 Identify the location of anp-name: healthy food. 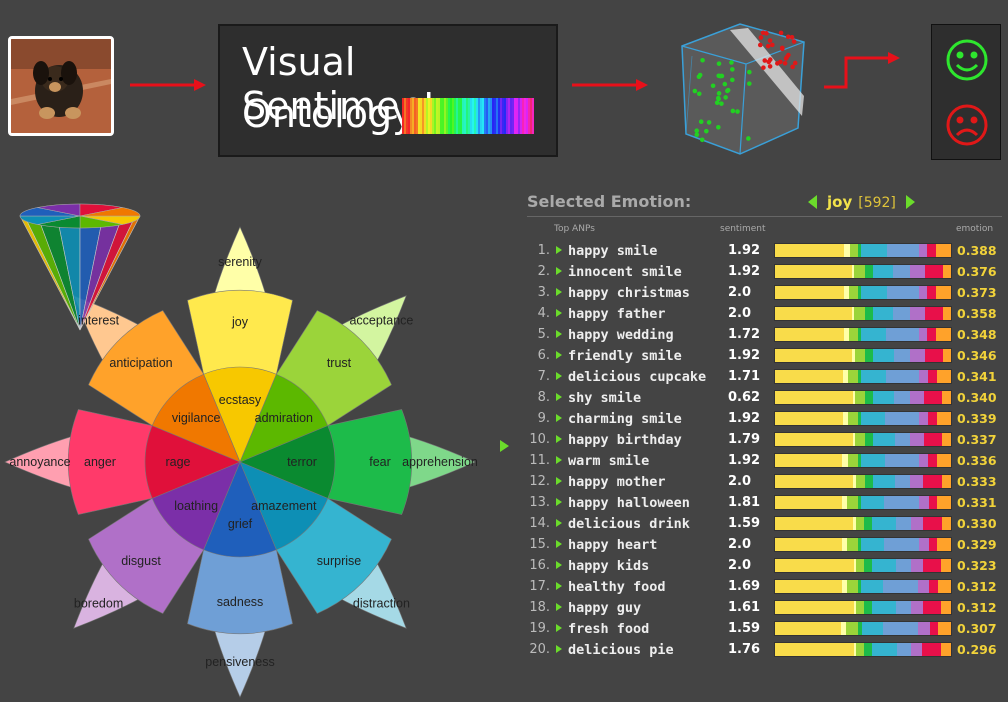
(617, 587).